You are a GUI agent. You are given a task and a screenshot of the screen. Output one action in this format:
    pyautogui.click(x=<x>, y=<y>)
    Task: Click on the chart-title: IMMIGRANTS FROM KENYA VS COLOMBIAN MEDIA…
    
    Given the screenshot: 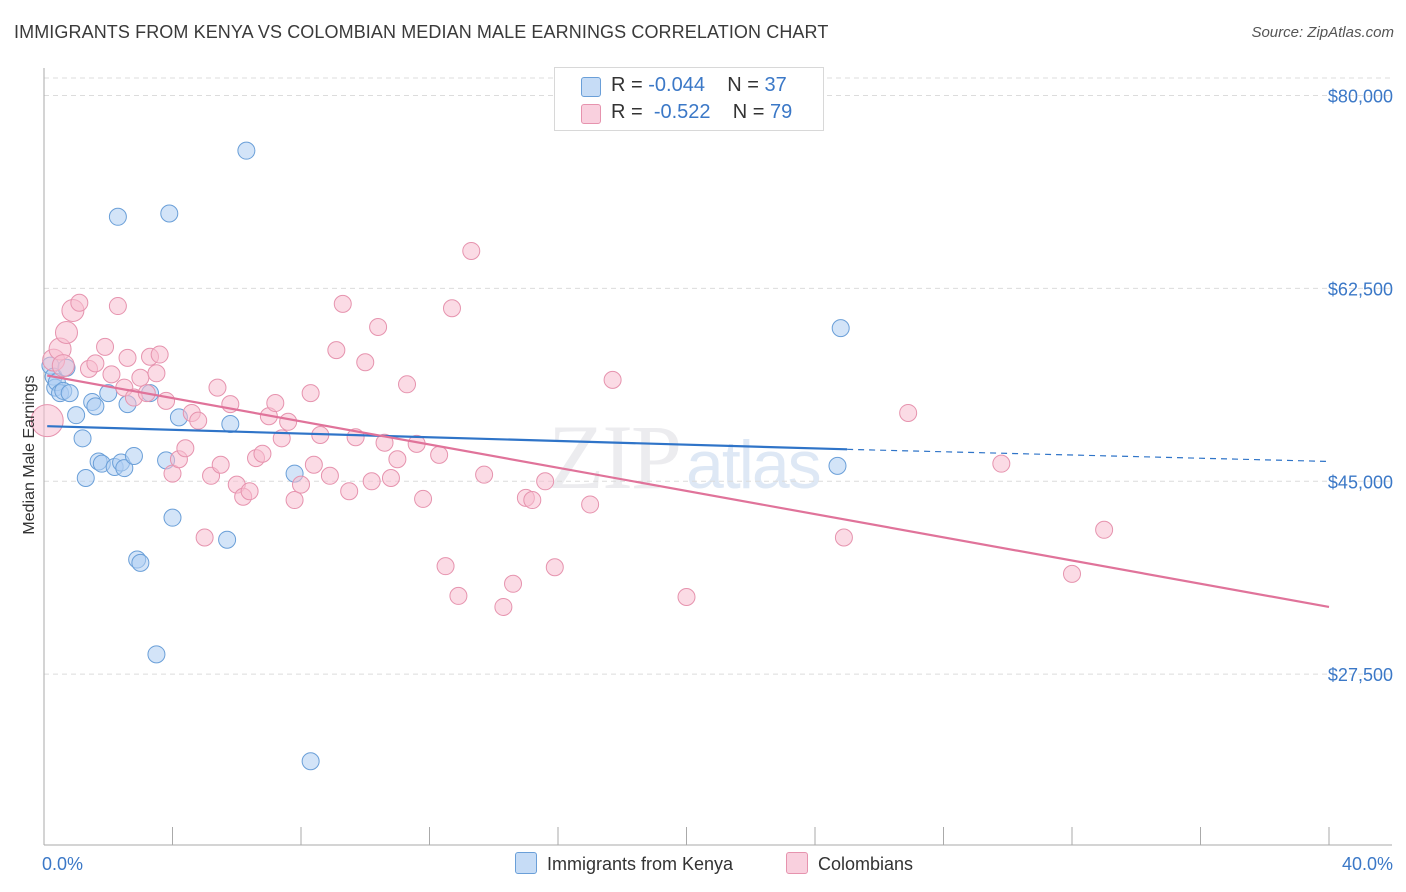 What is the action you would take?
    pyautogui.click(x=421, y=32)
    